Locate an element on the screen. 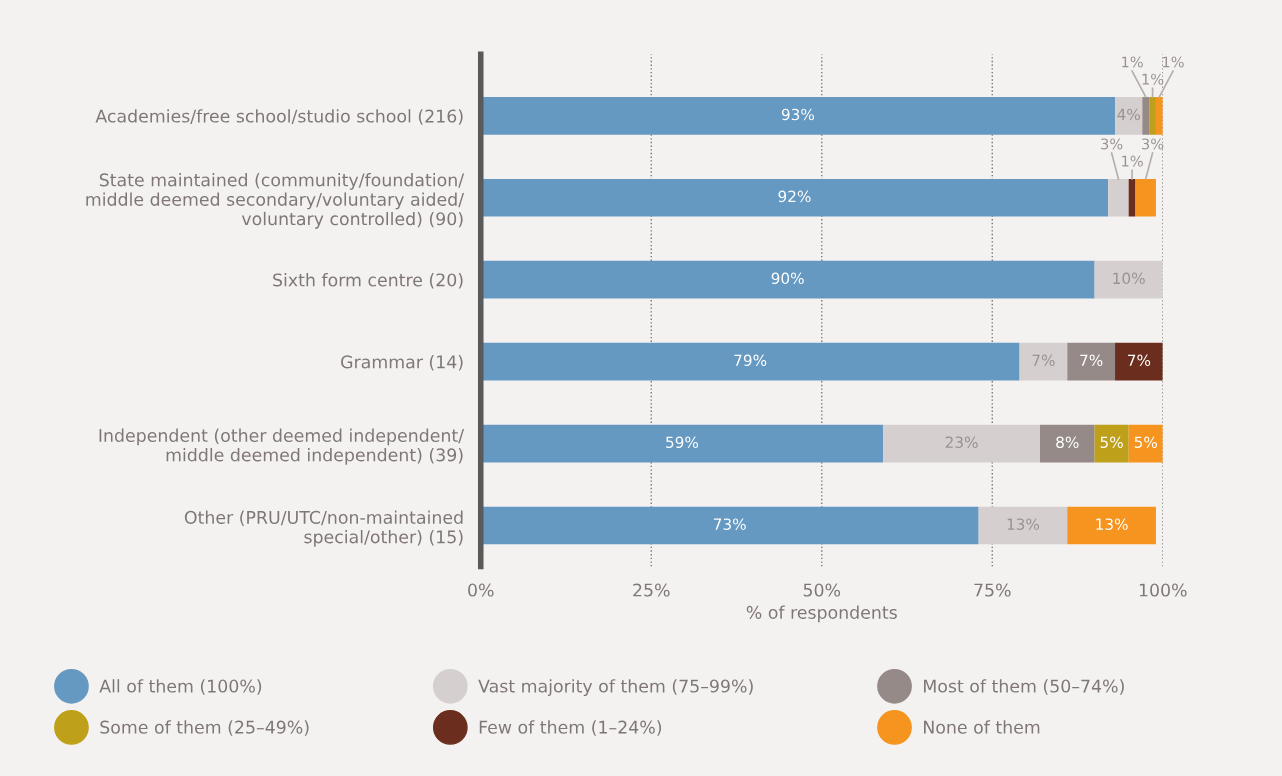 This screenshot has width=1282, height=776. x-tick-label: 0% is located at coordinates (481, 590).